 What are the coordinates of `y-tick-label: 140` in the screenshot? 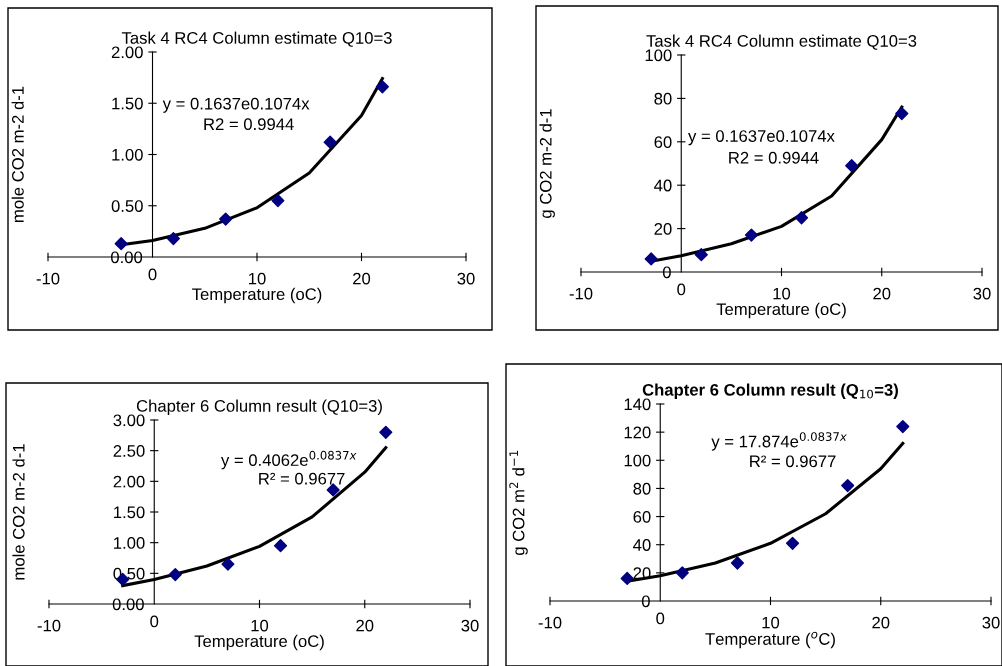 It's located at (637, 404).